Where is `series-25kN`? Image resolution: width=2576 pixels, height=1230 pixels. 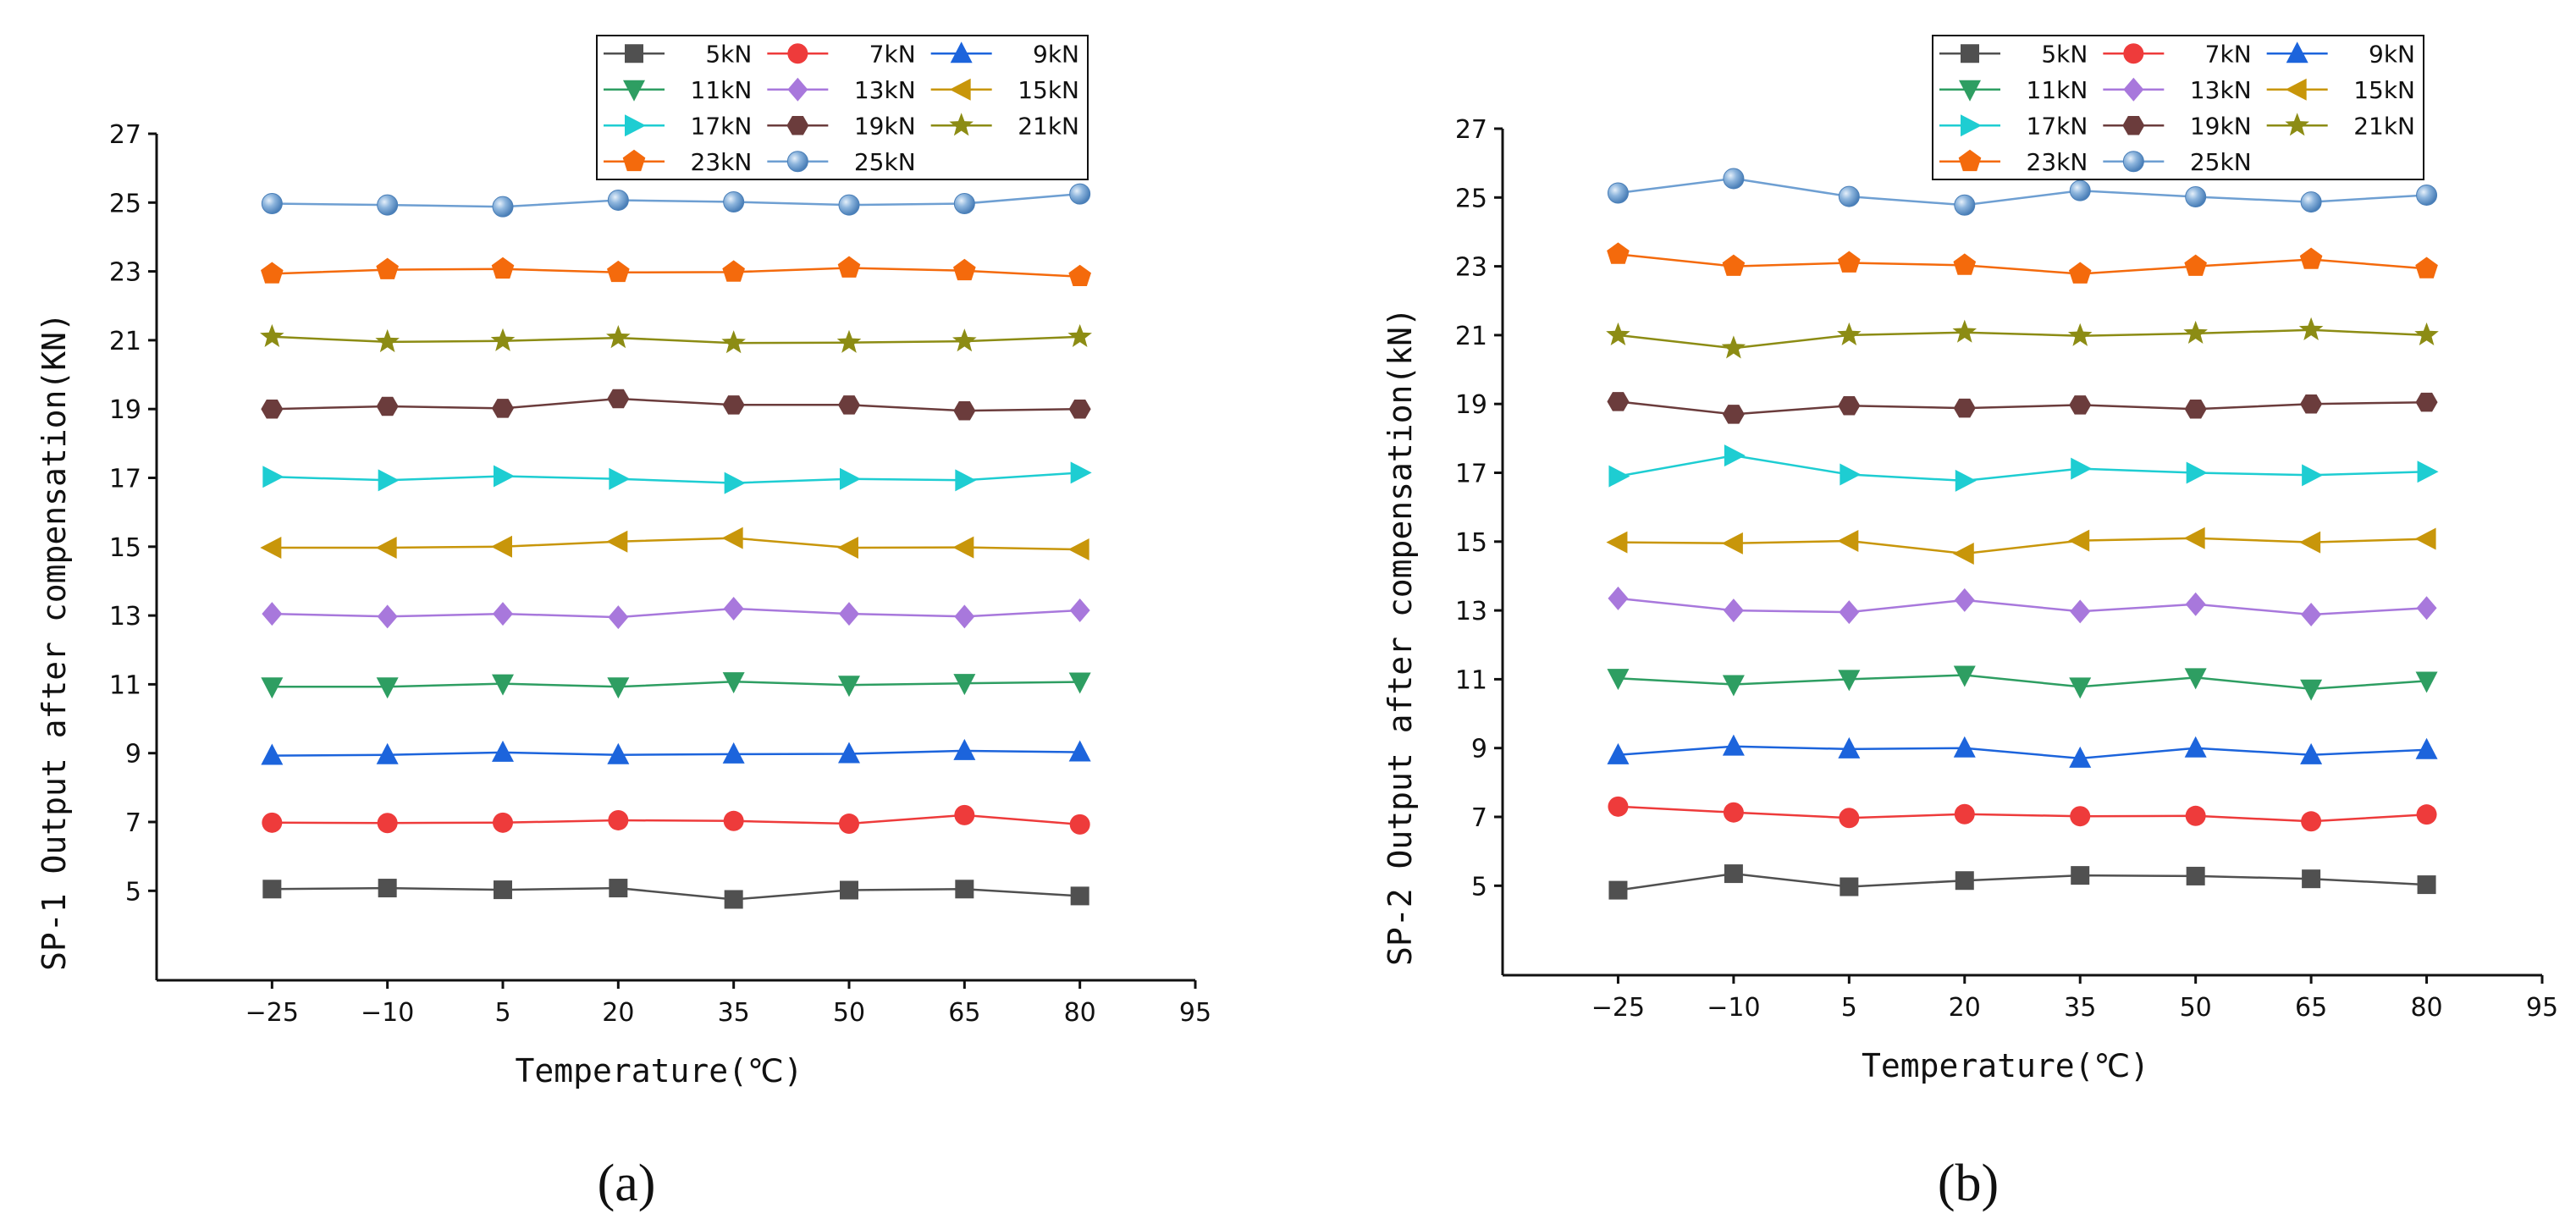
series-25kN is located at coordinates (676, 200).